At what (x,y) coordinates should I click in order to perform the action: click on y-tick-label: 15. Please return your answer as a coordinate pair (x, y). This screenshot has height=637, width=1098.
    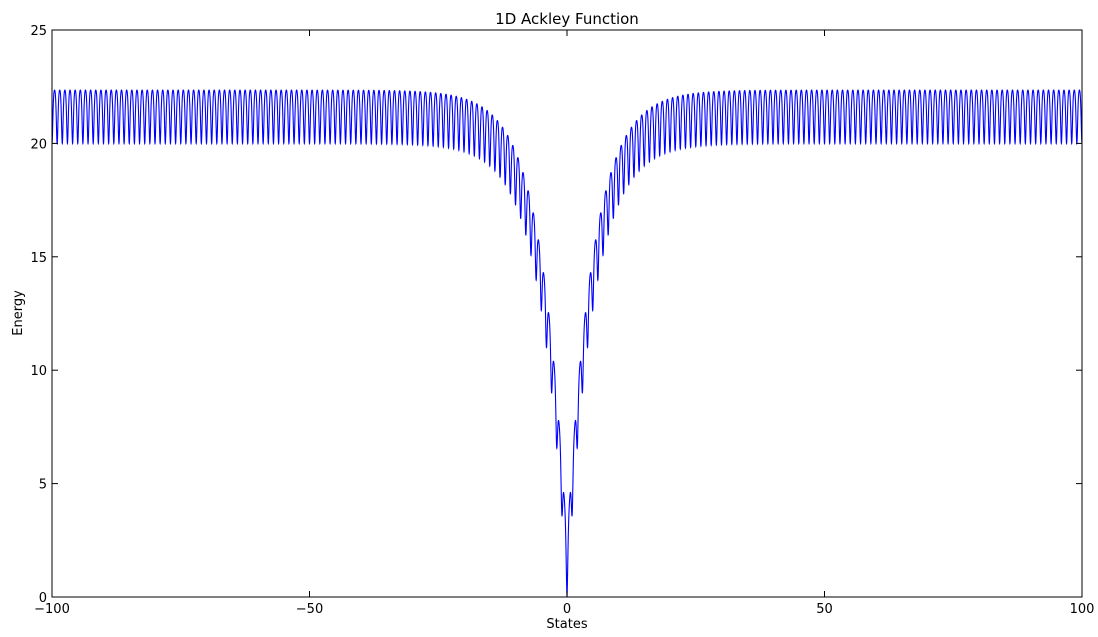
    Looking at the image, I should click on (38, 258).